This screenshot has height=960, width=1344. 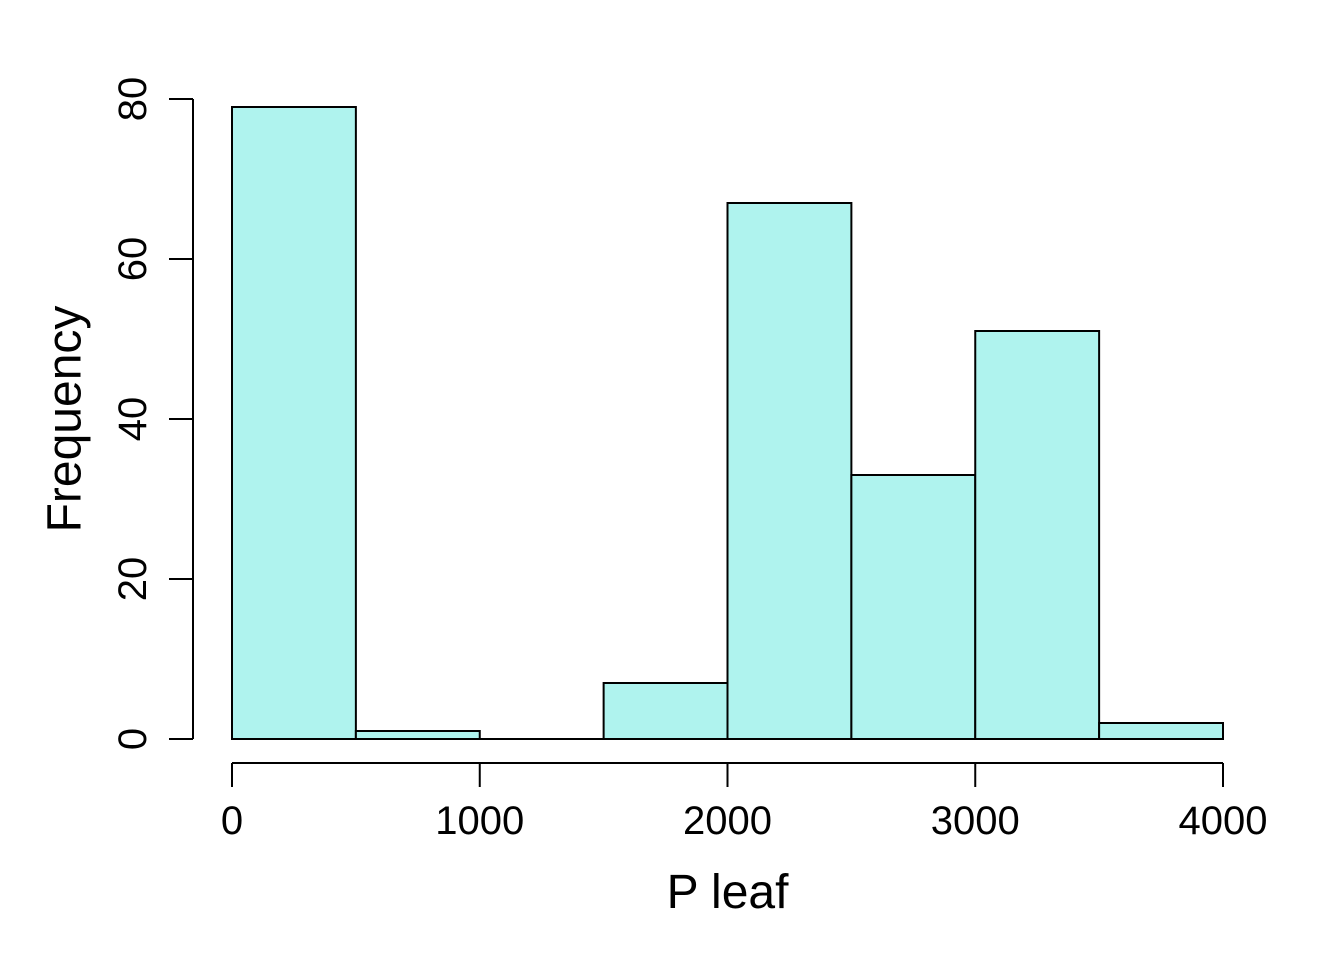 What do you see at coordinates (232, 821) in the screenshot?
I see `x-tick-label-0: 0` at bounding box center [232, 821].